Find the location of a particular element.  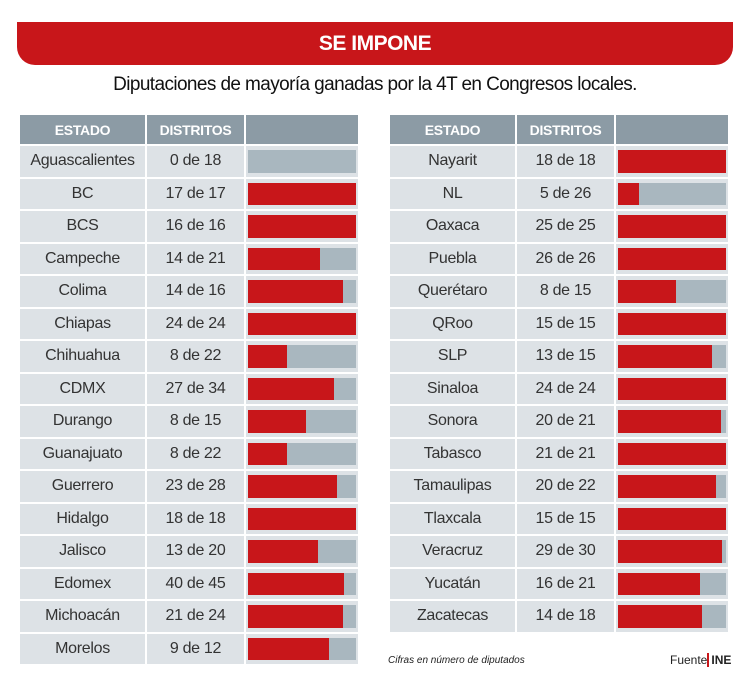

districts-value: 20 de 22 is located at coordinates (565, 486).